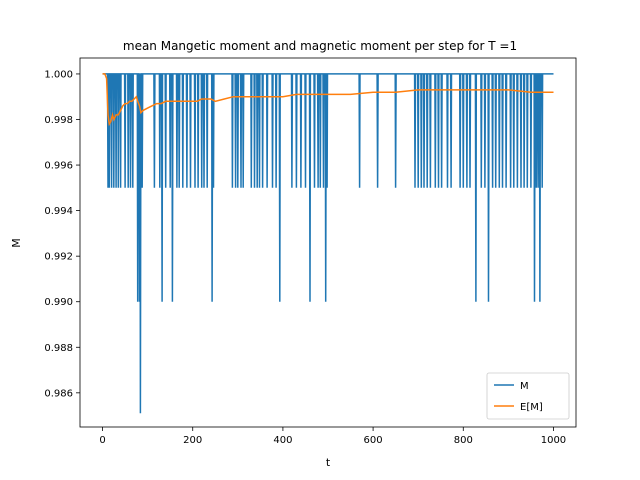 This screenshot has width=640, height=480. What do you see at coordinates (528, 396) in the screenshot?
I see `legend: M E[M]` at bounding box center [528, 396].